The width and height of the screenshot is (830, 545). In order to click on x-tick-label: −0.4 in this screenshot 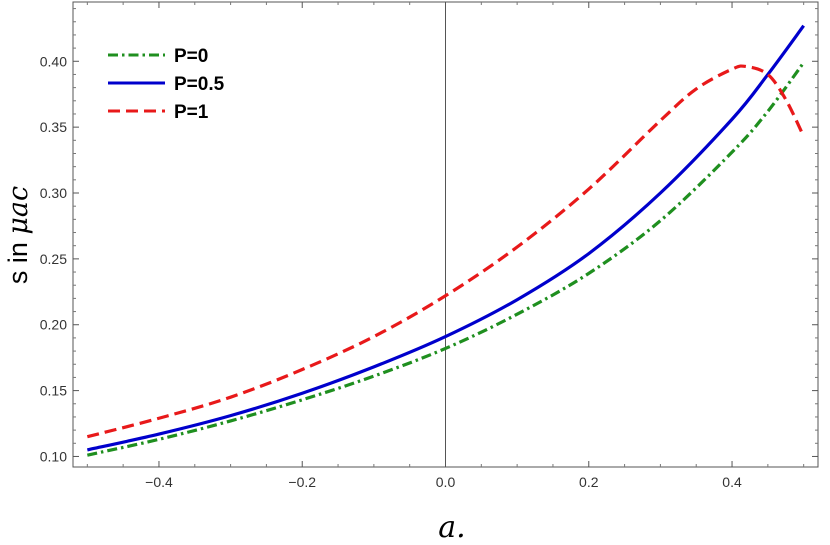, I will do `click(159, 482)`.